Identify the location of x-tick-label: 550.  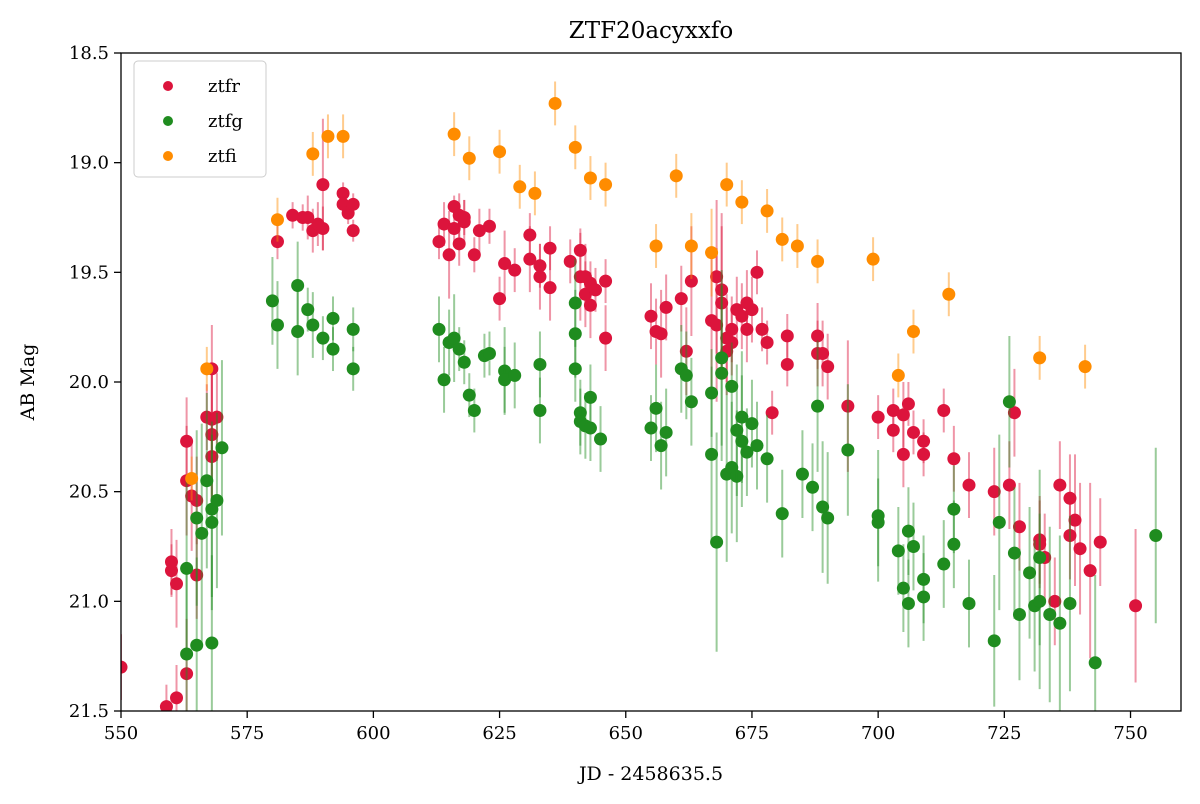
(121, 733).